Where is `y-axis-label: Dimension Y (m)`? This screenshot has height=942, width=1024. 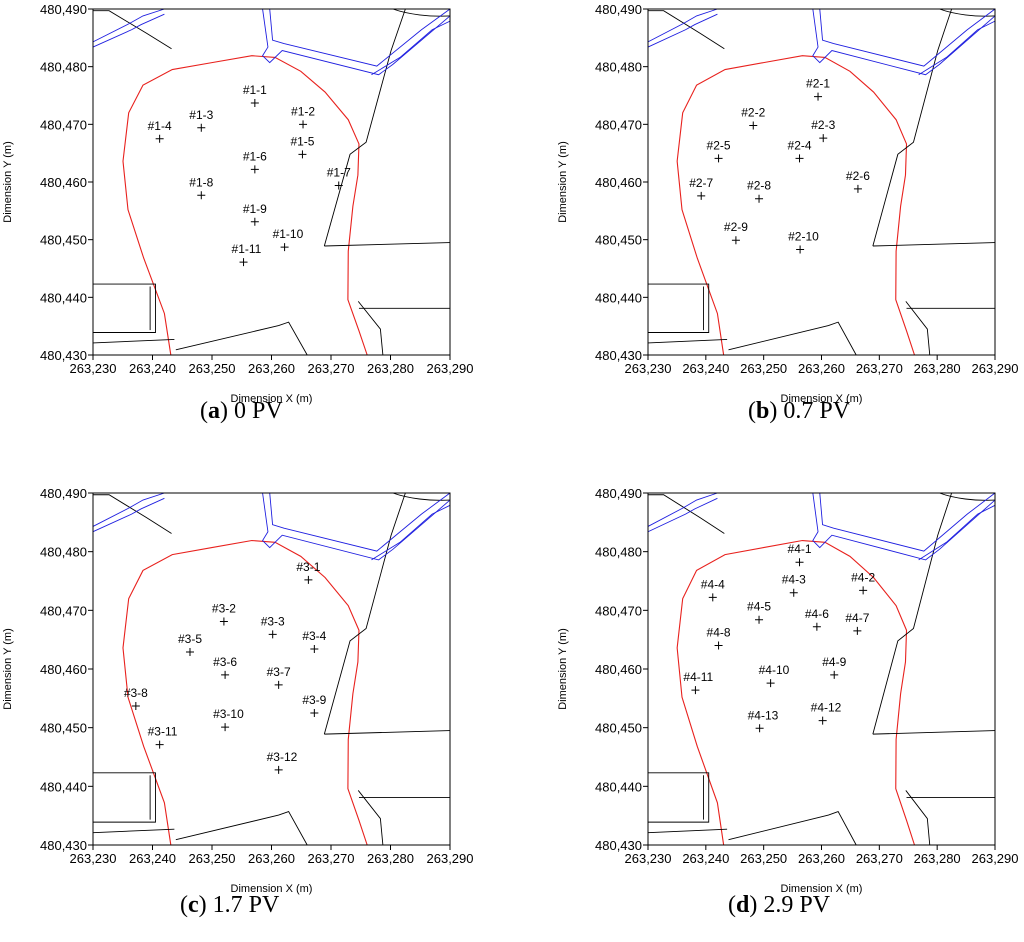 y-axis-label: Dimension Y (m) is located at coordinates (563, 182).